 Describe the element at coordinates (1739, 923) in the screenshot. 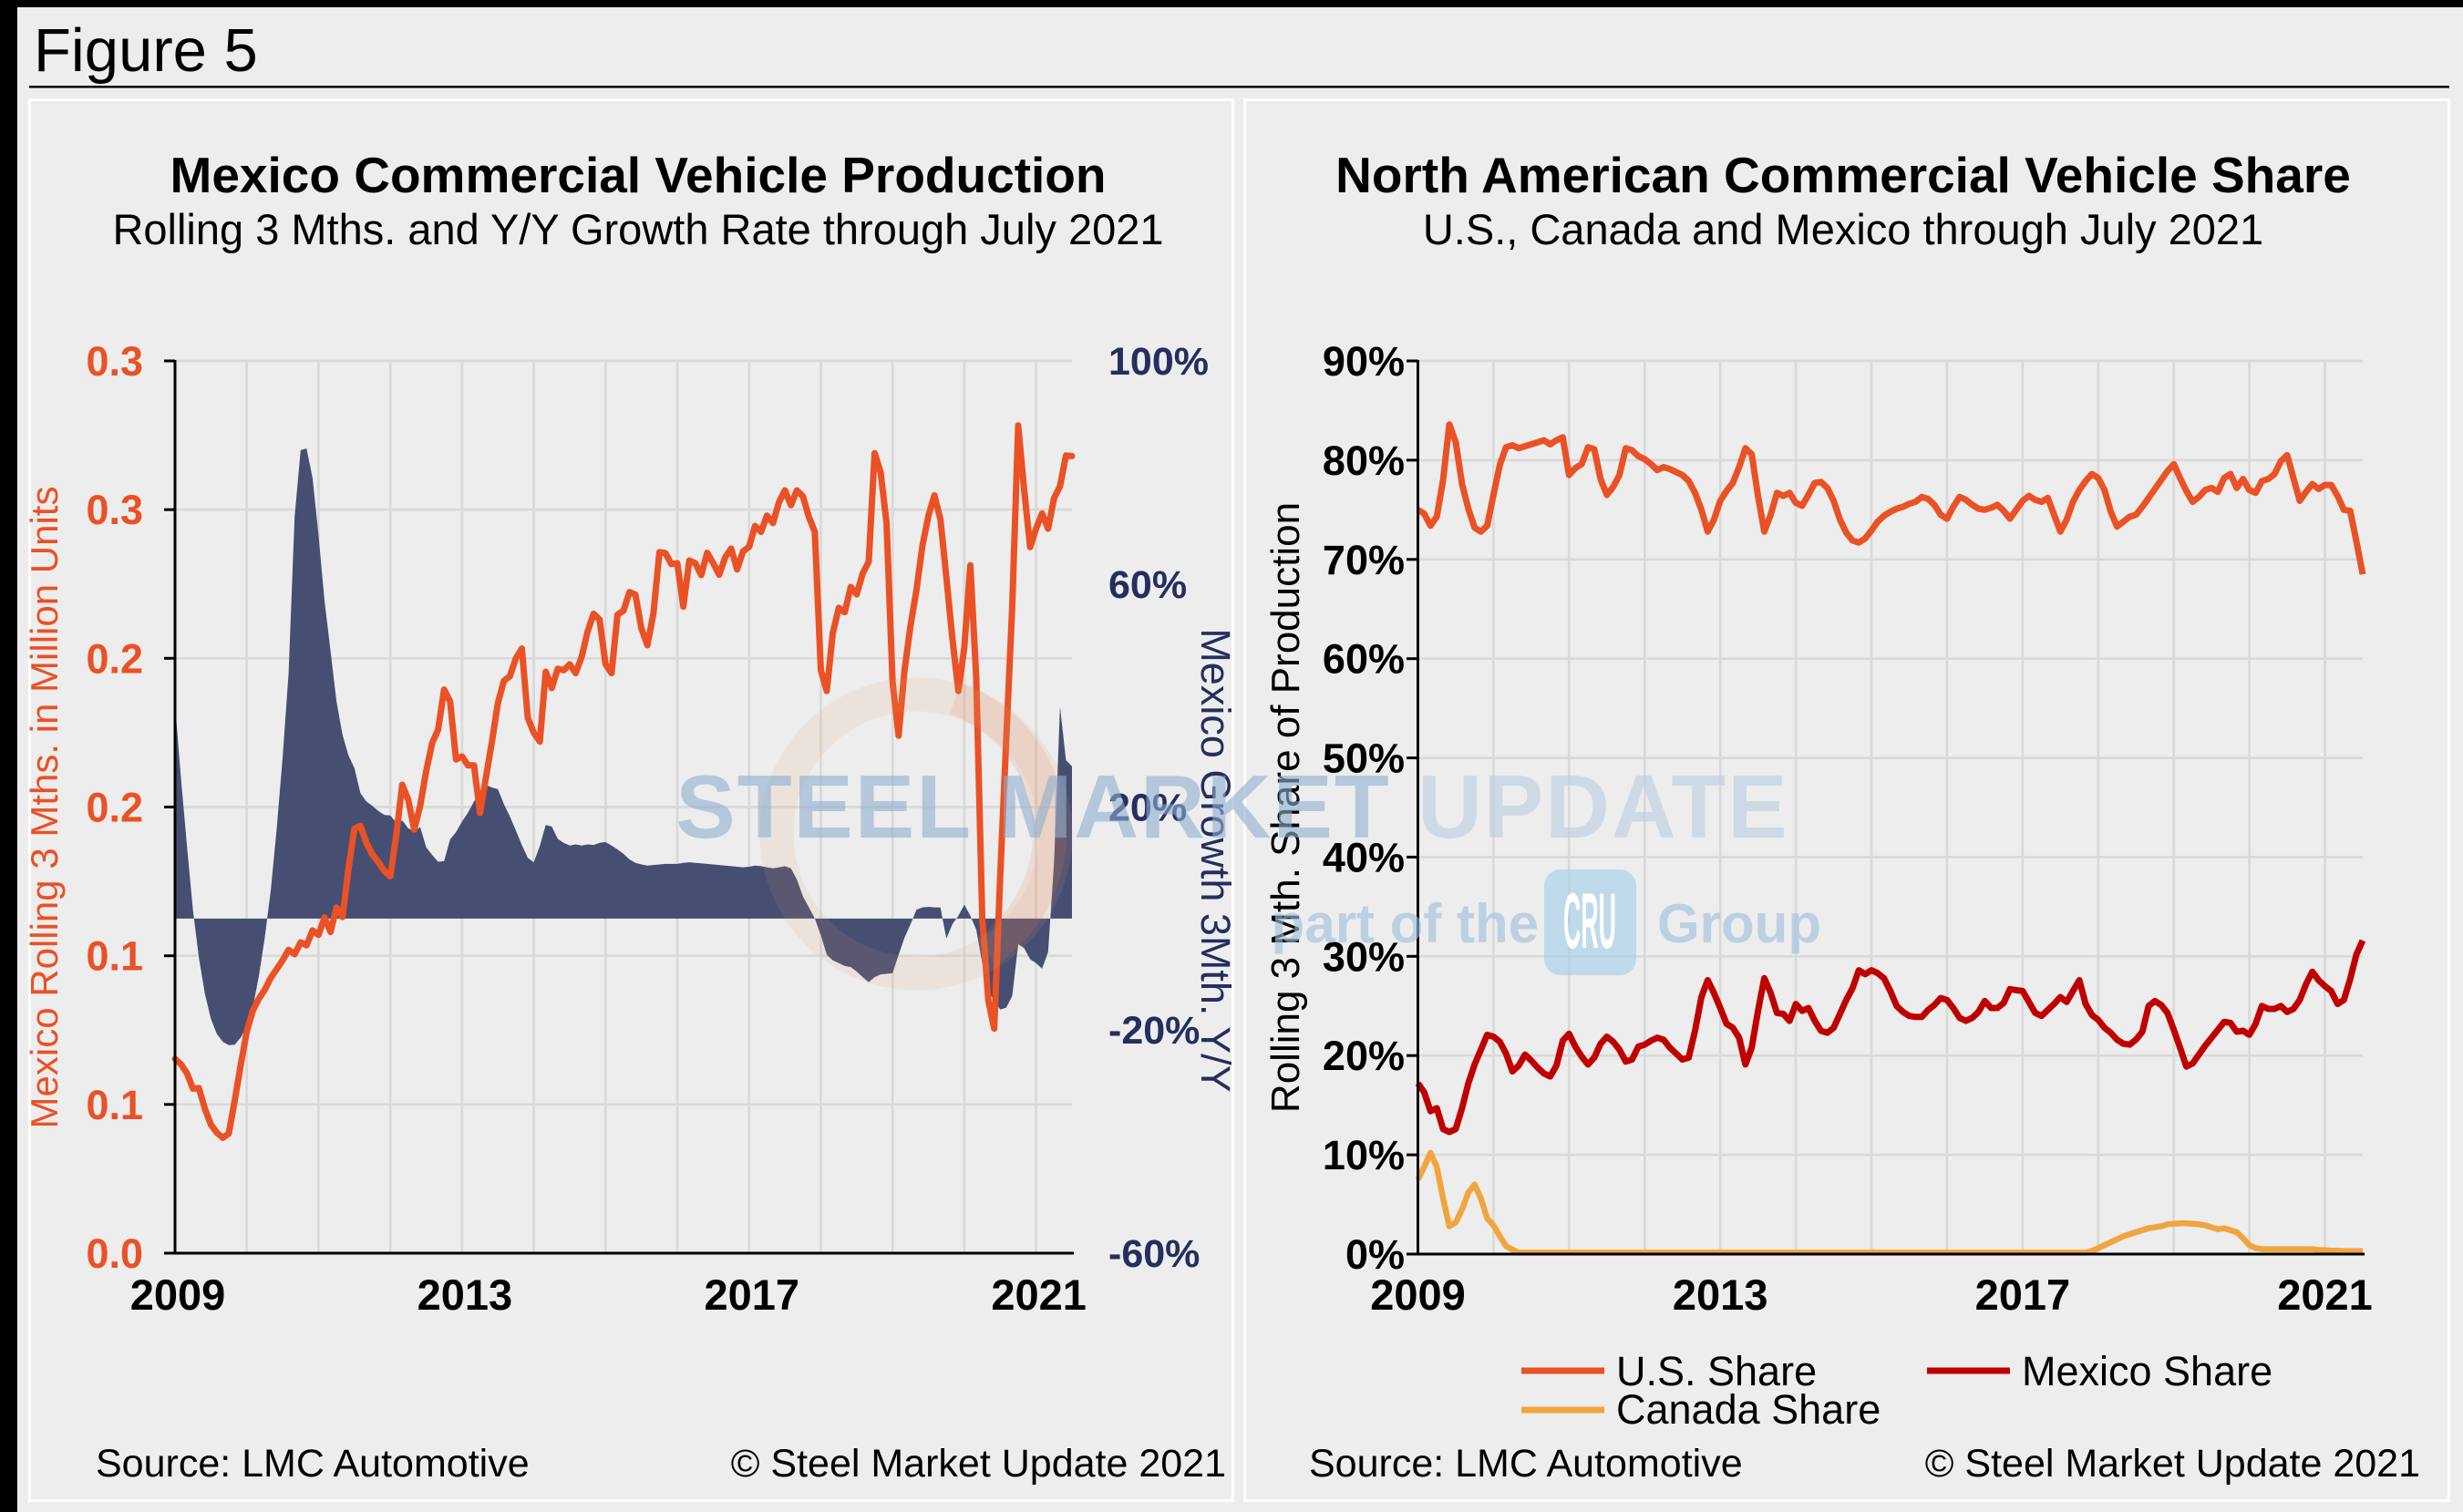

I see `svg-text: Group` at that location.